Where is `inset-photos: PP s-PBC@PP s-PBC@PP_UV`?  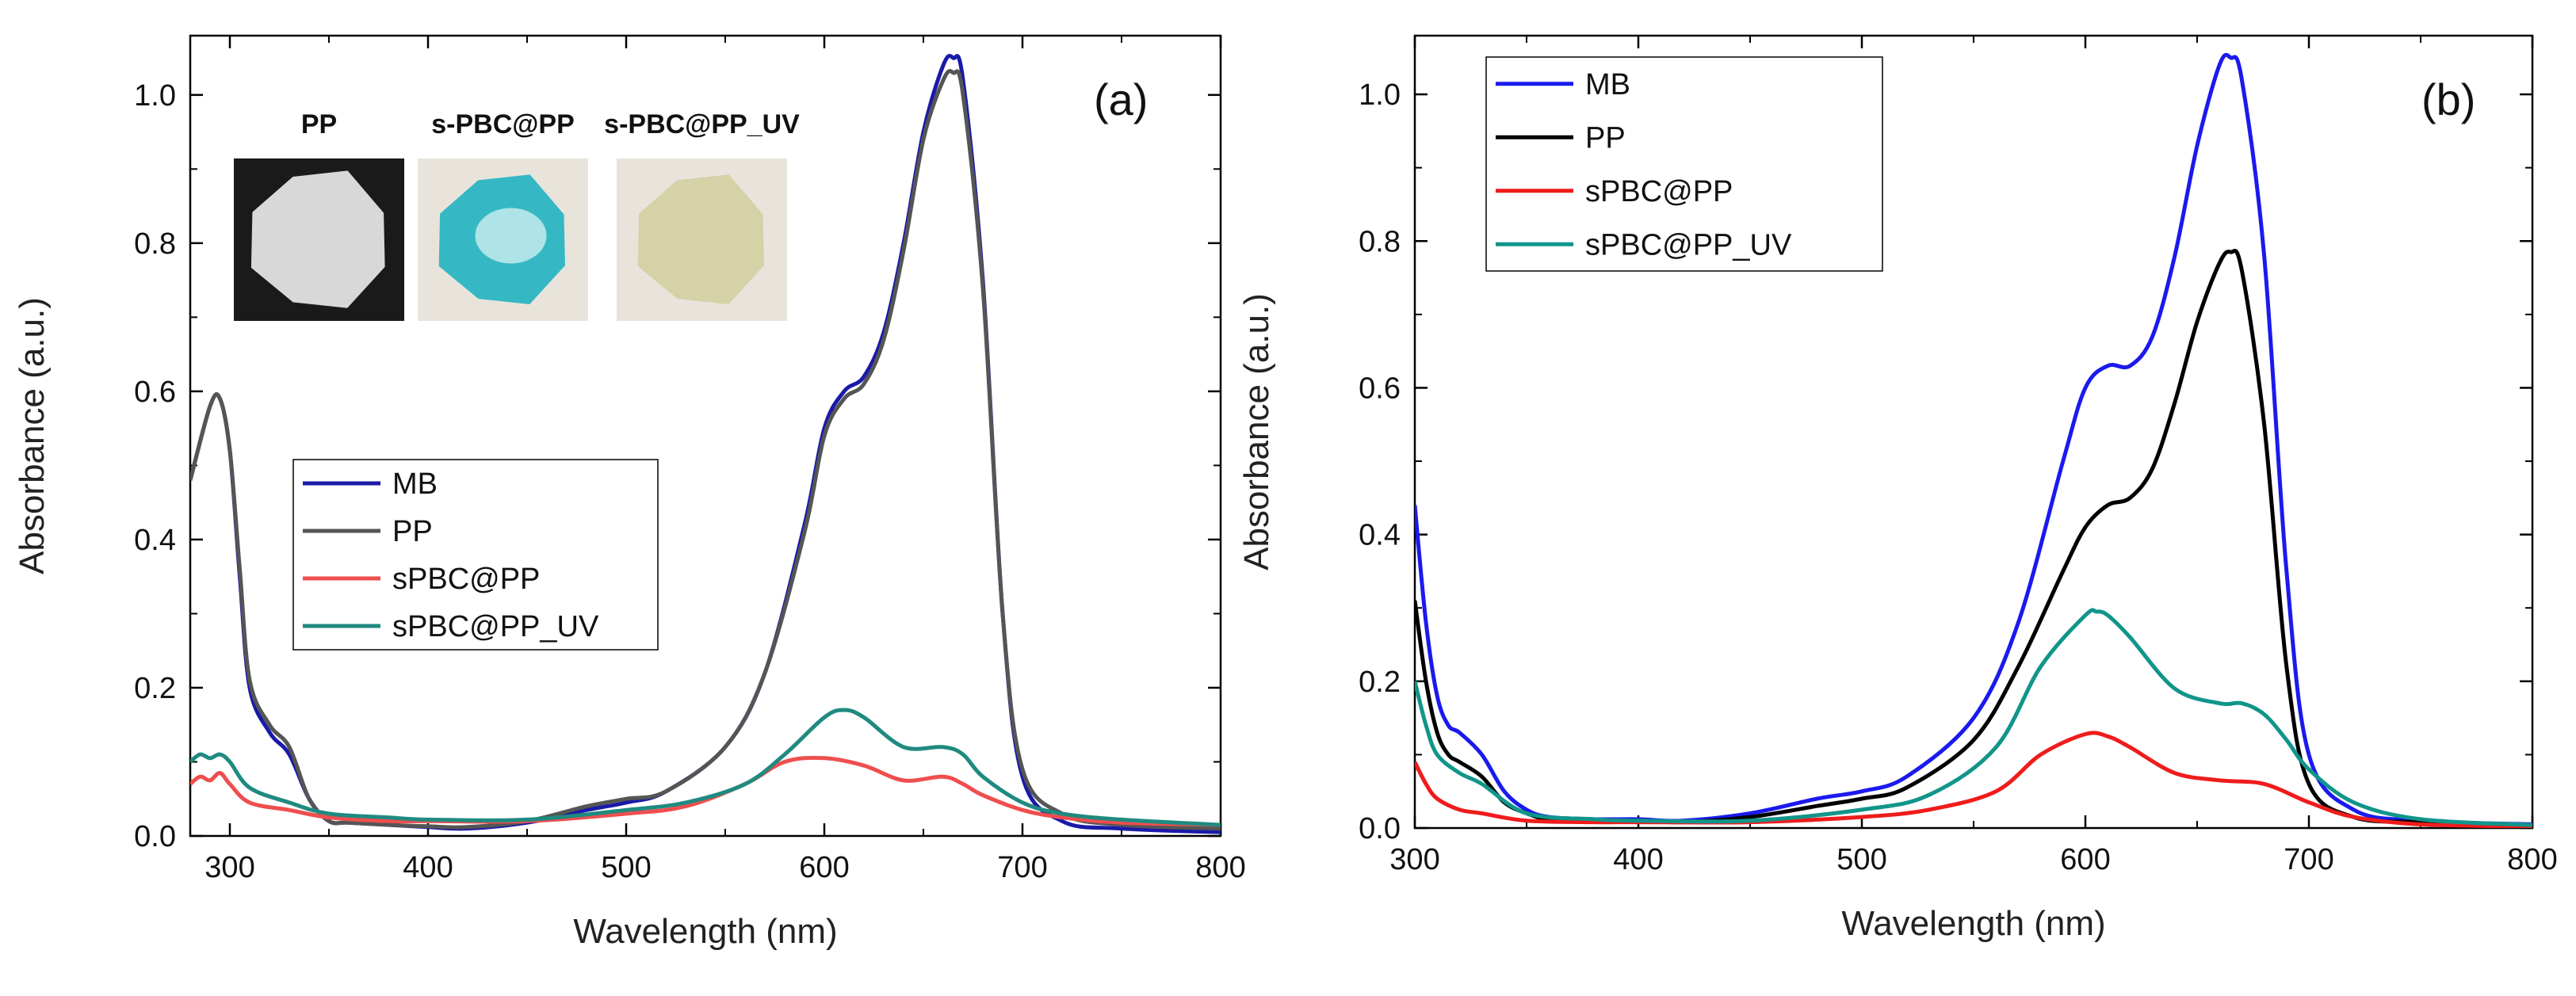 inset-photos: PP s-PBC@PP s-PBC@PP_UV is located at coordinates (517, 215).